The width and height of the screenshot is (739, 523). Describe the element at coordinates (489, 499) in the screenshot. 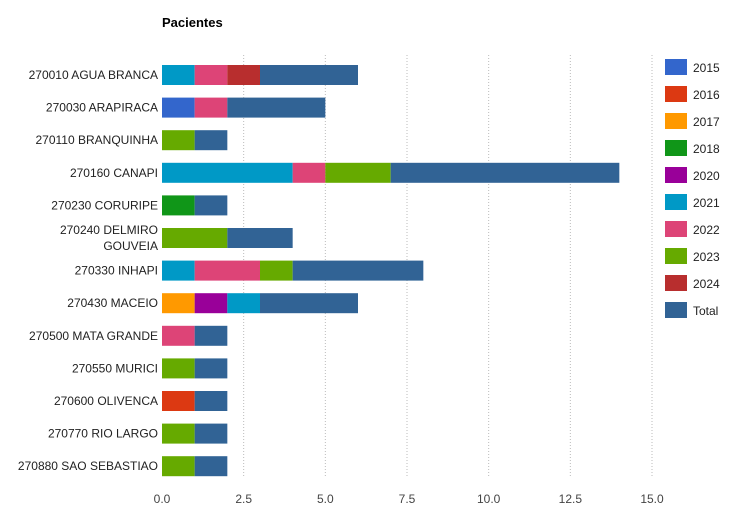

I see `x-tick-label: 10.0` at that location.